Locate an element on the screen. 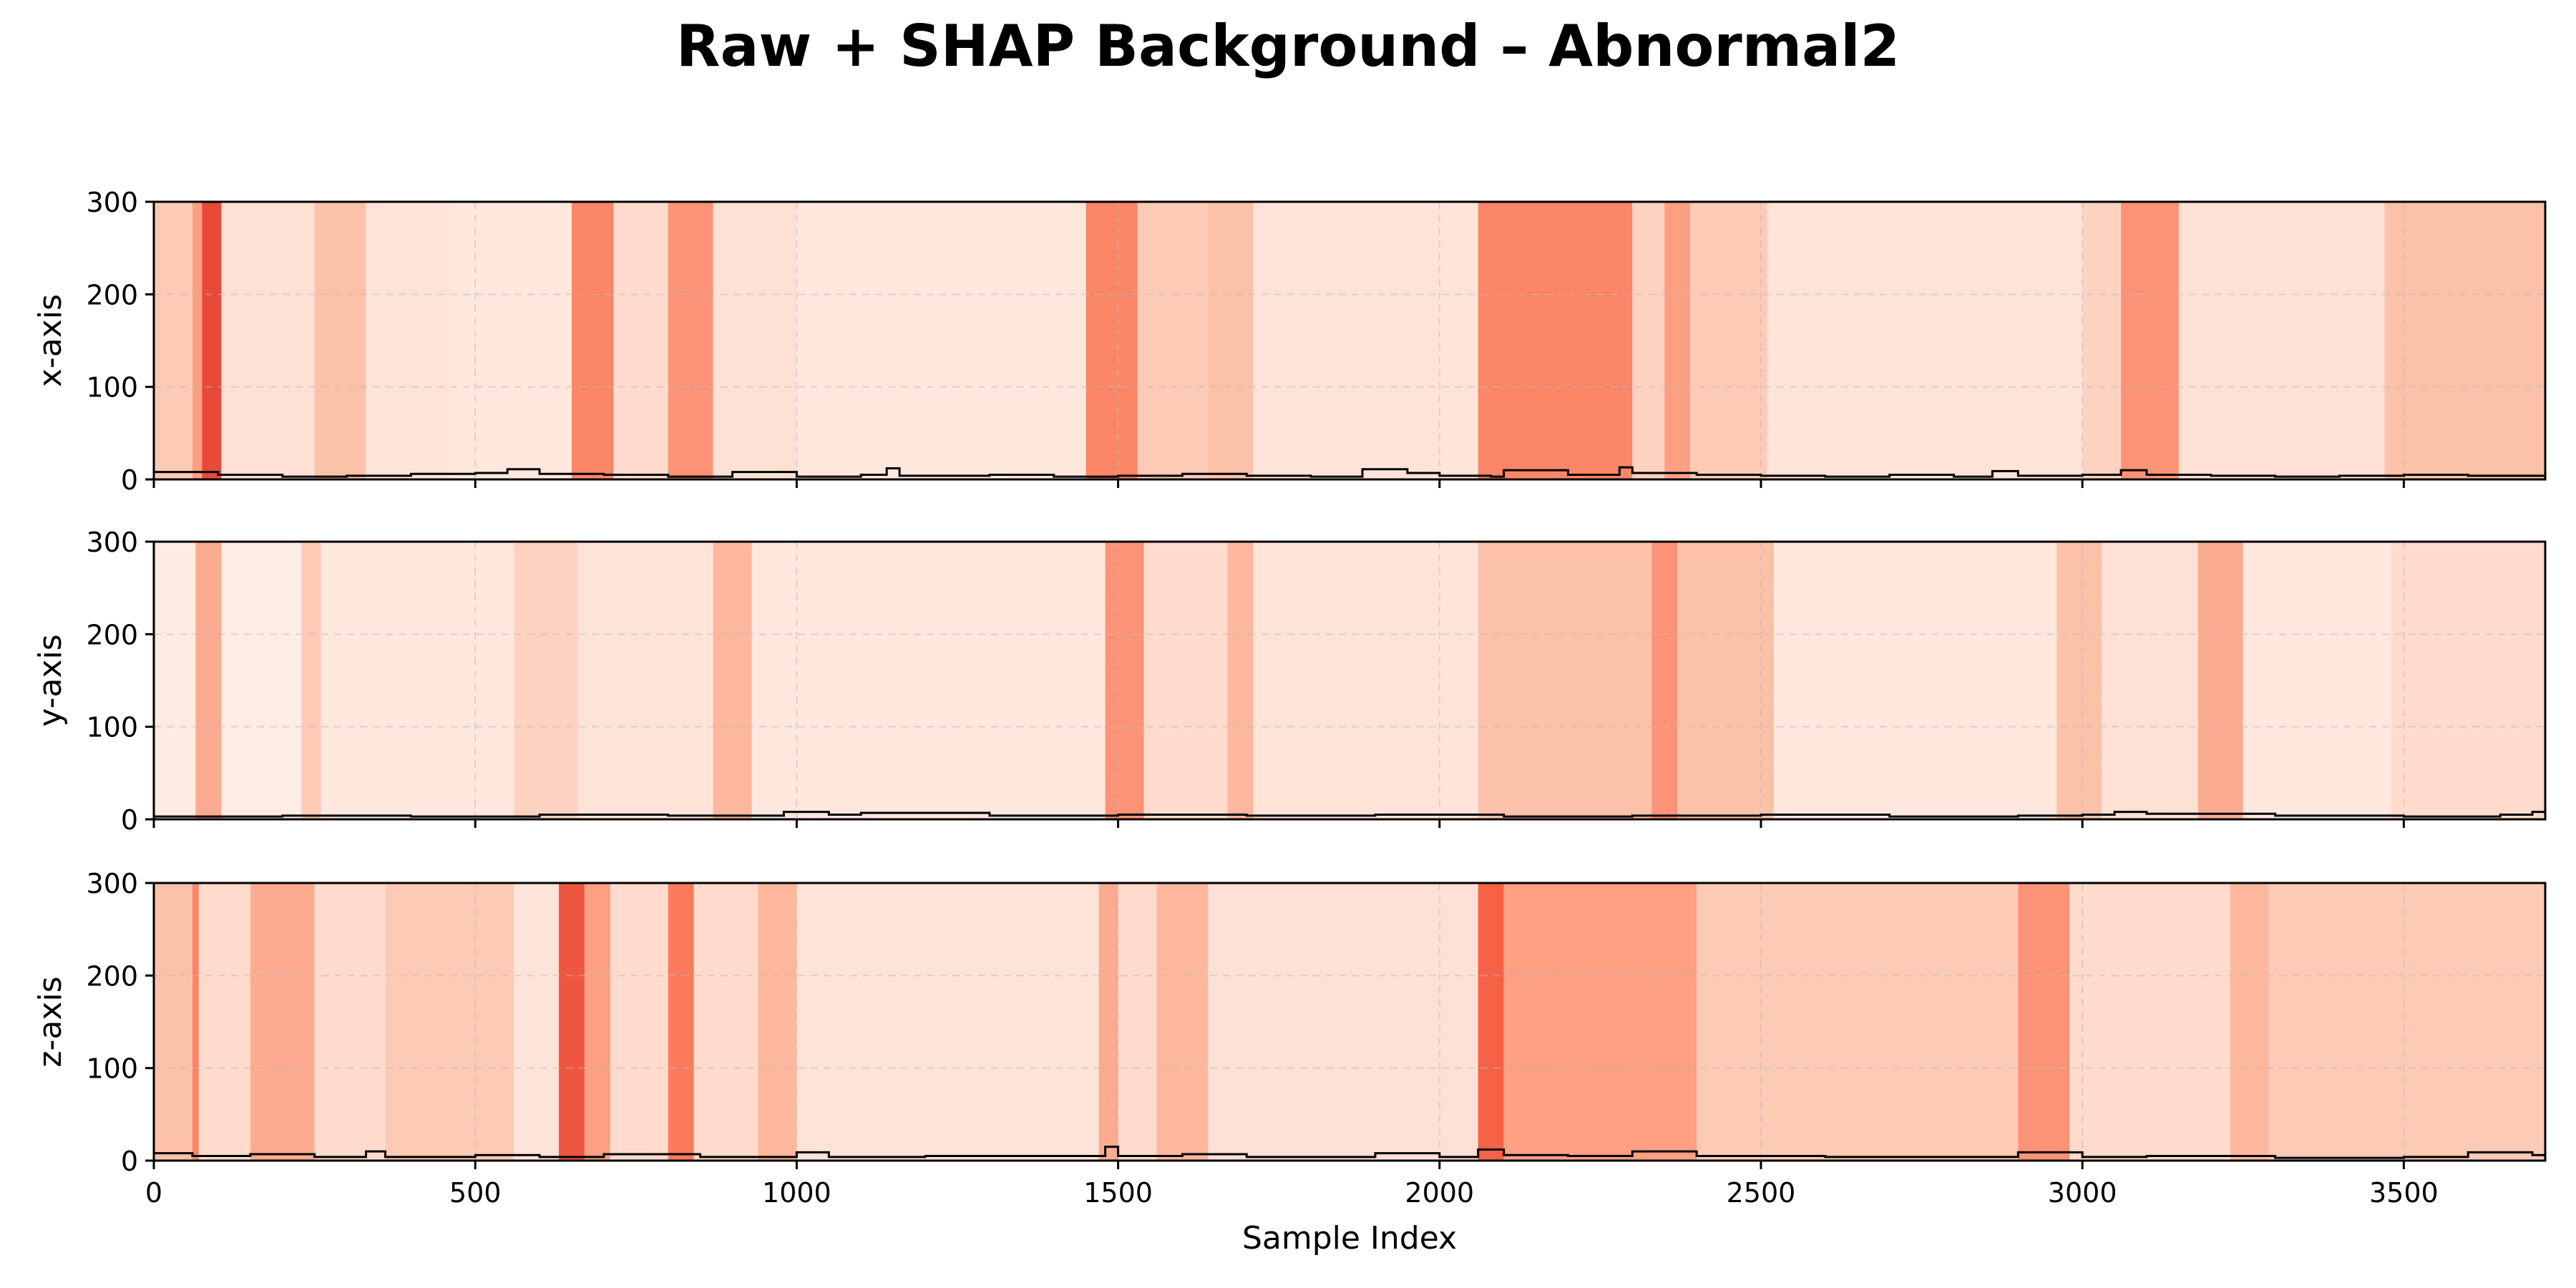  x-tick-label: 0 is located at coordinates (153, 1193).